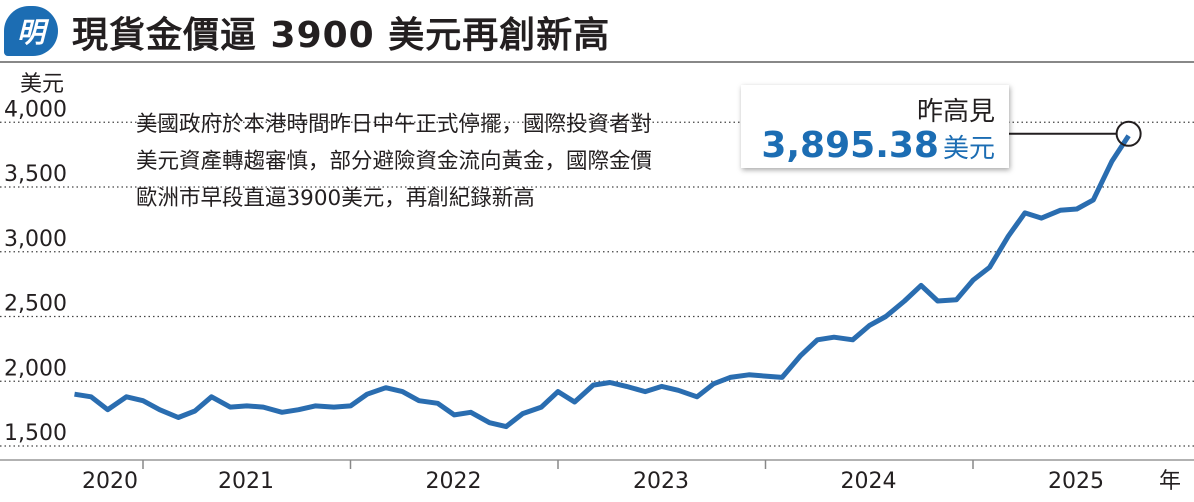  I want to click on y-tick-label: 3,500, so click(35, 174).